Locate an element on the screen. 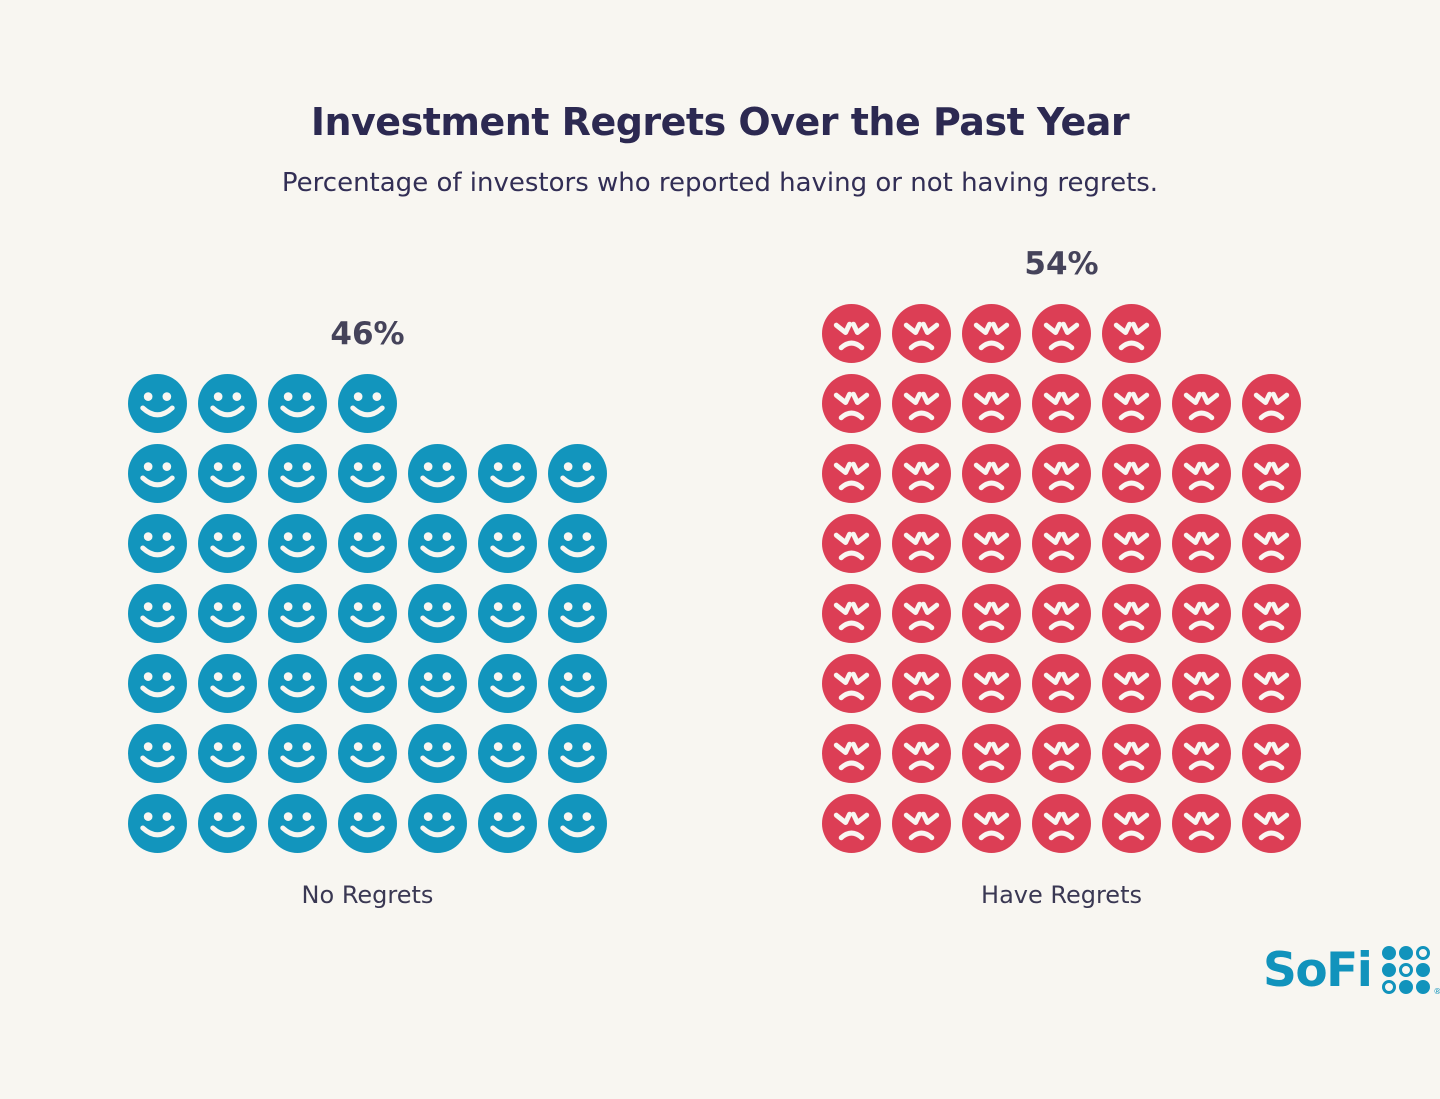  no-regrets-pictograph is located at coordinates (367, 619).